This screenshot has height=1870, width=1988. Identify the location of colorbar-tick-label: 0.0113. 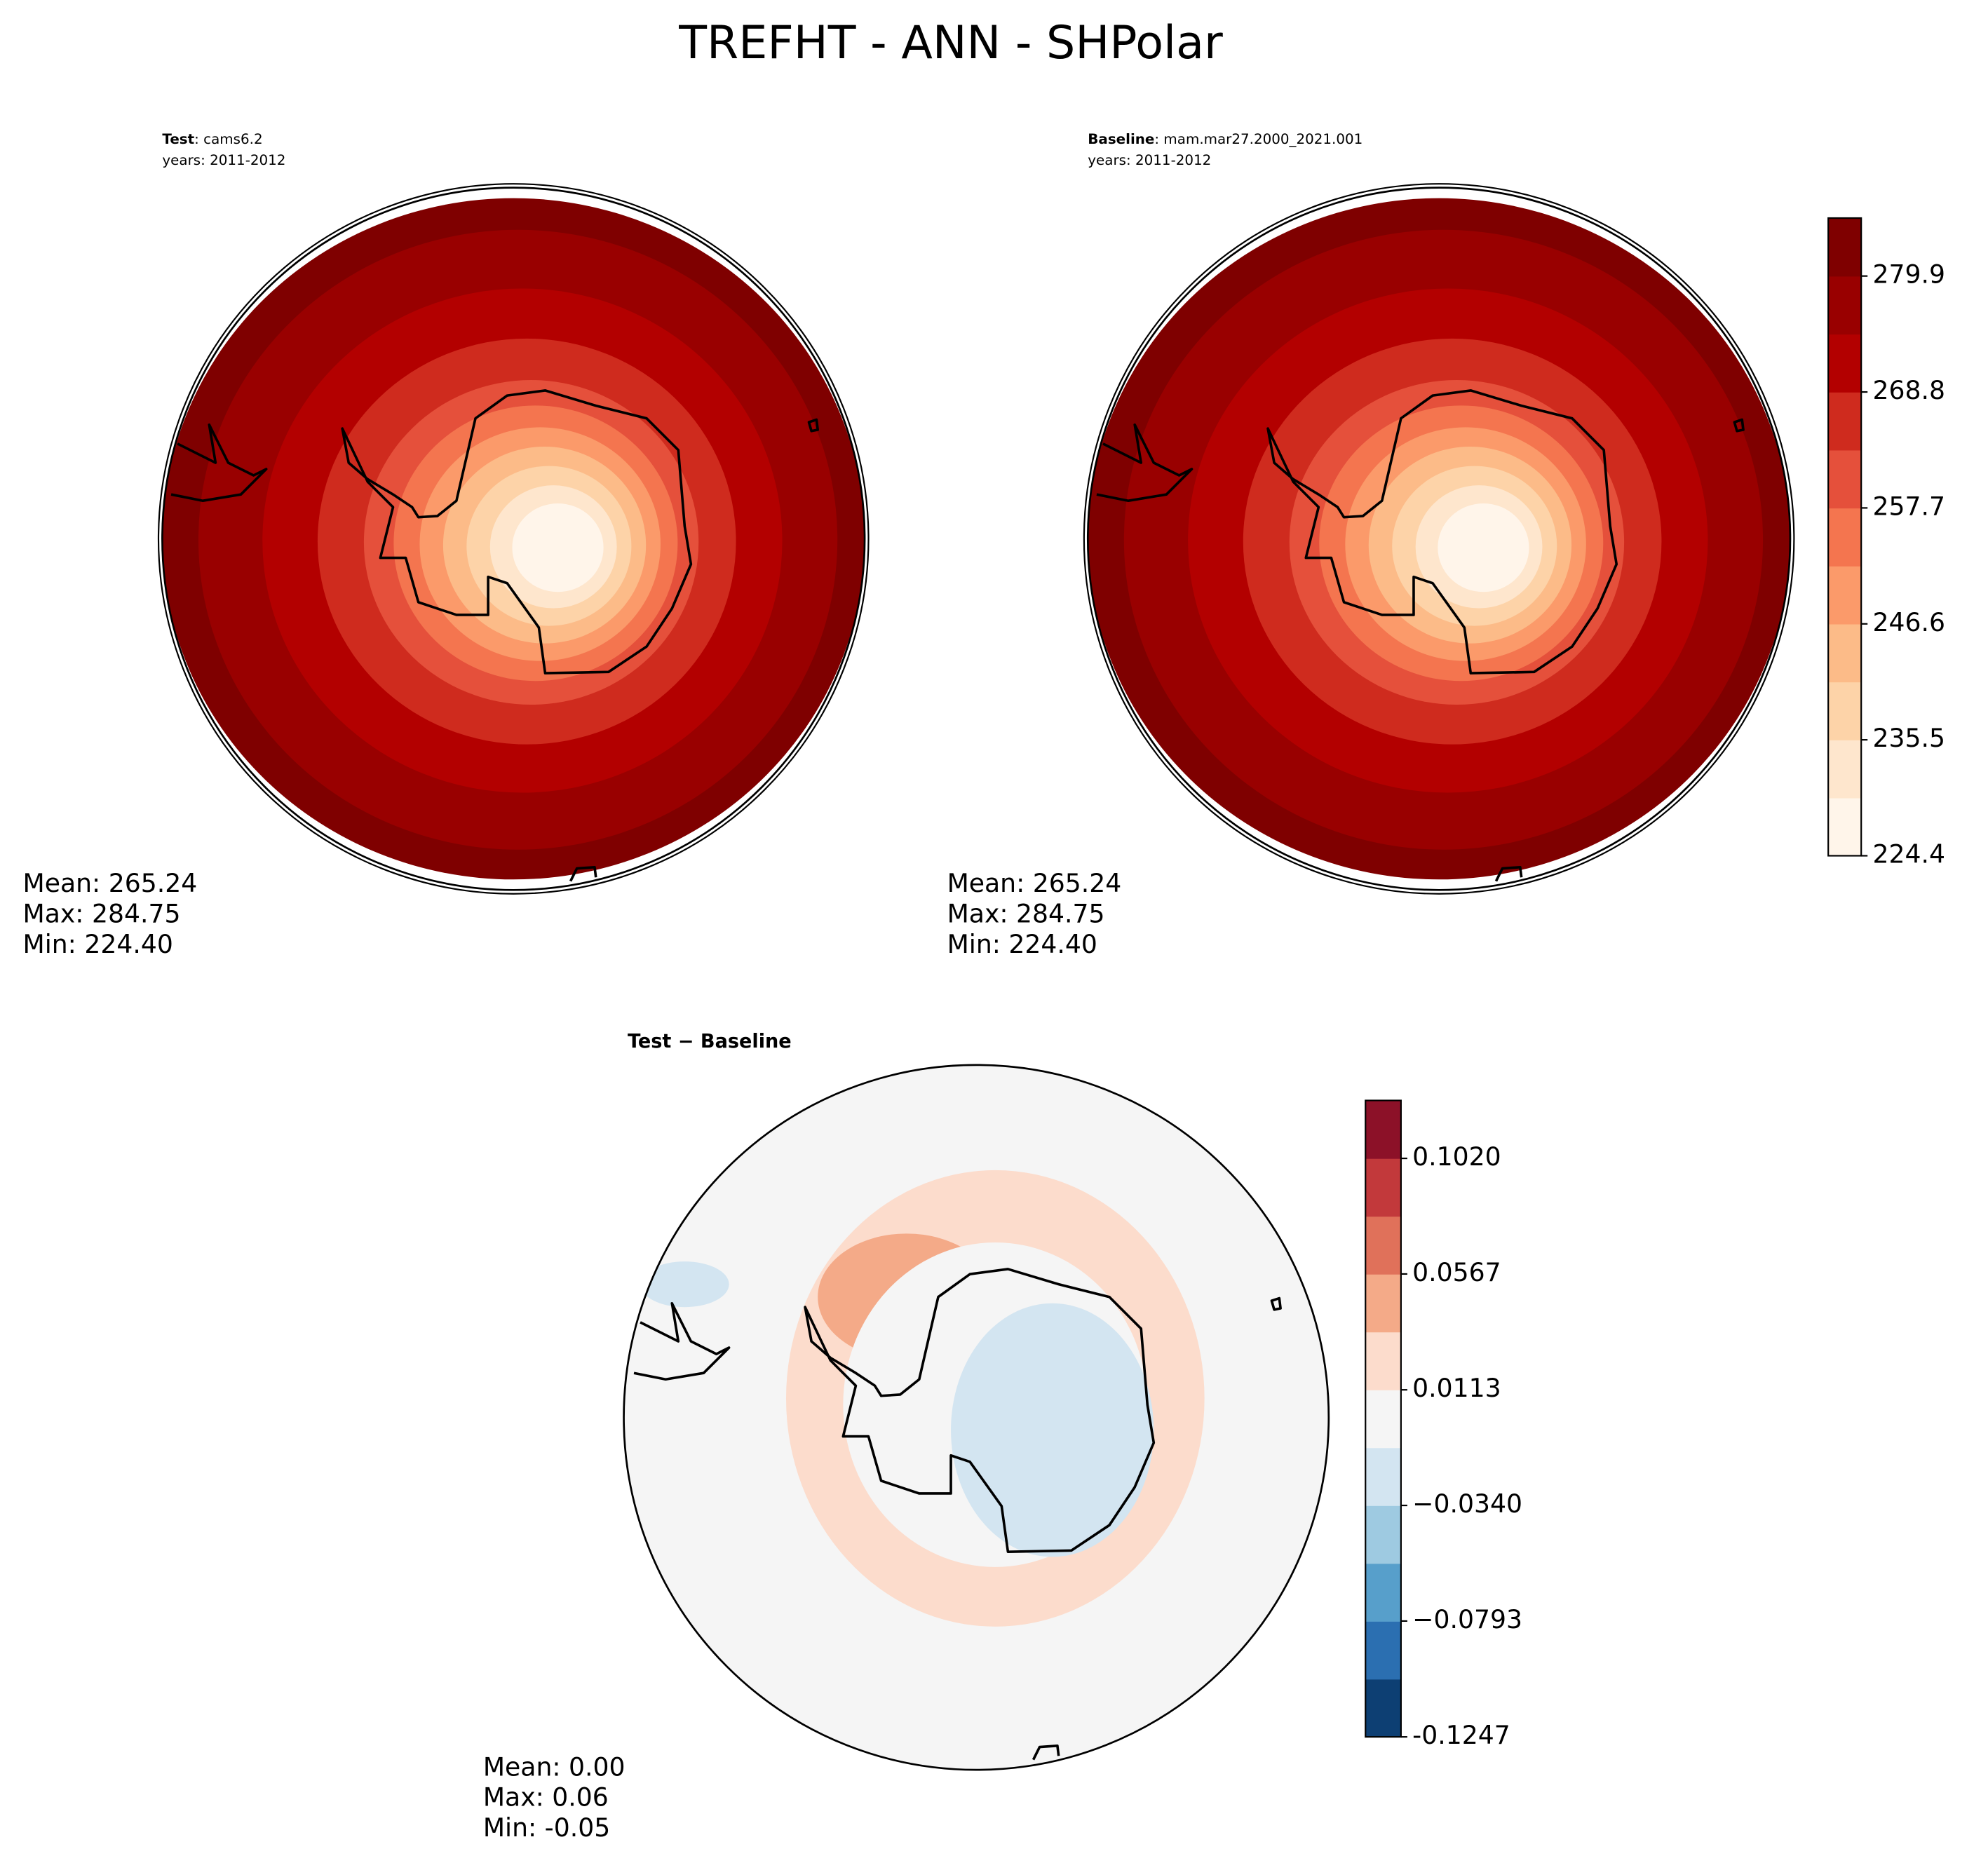
(1456, 1388).